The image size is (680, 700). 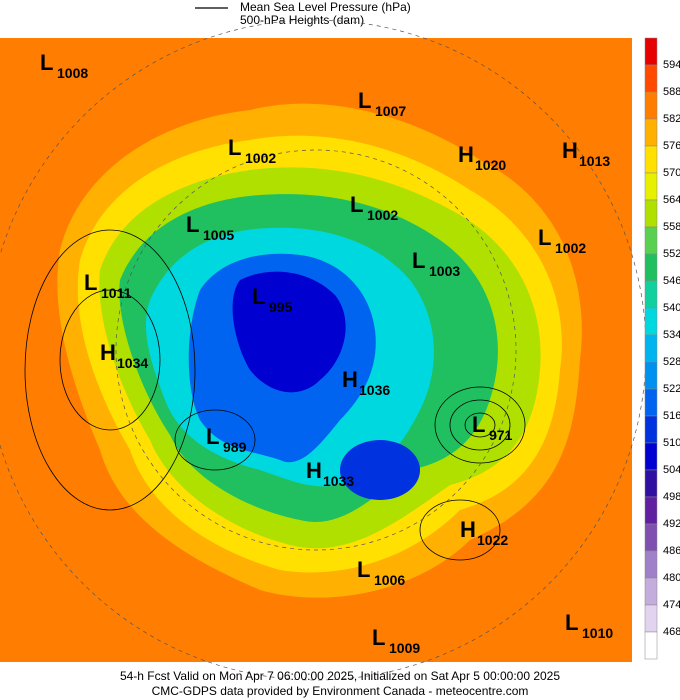 I want to click on colorbar-tick-label: 474, so click(x=671, y=605).